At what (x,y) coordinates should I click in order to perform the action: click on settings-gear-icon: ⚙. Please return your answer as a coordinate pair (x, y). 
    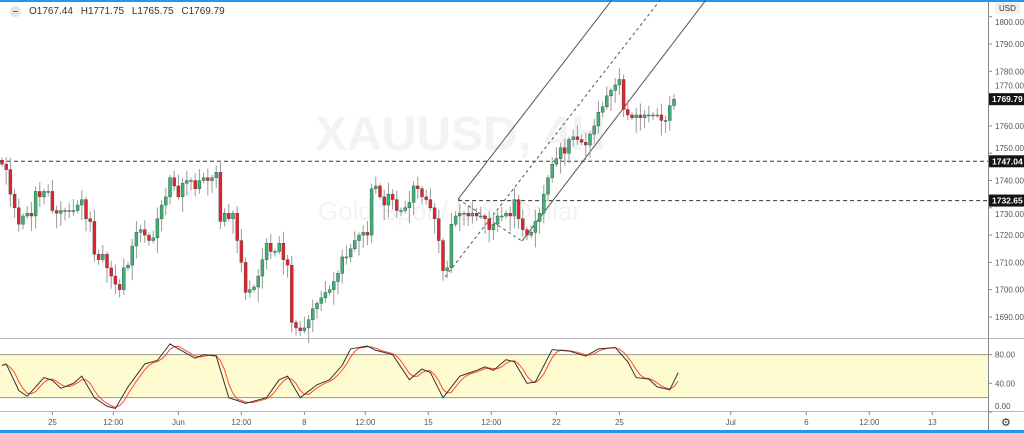
    Looking at the image, I should click on (1006, 423).